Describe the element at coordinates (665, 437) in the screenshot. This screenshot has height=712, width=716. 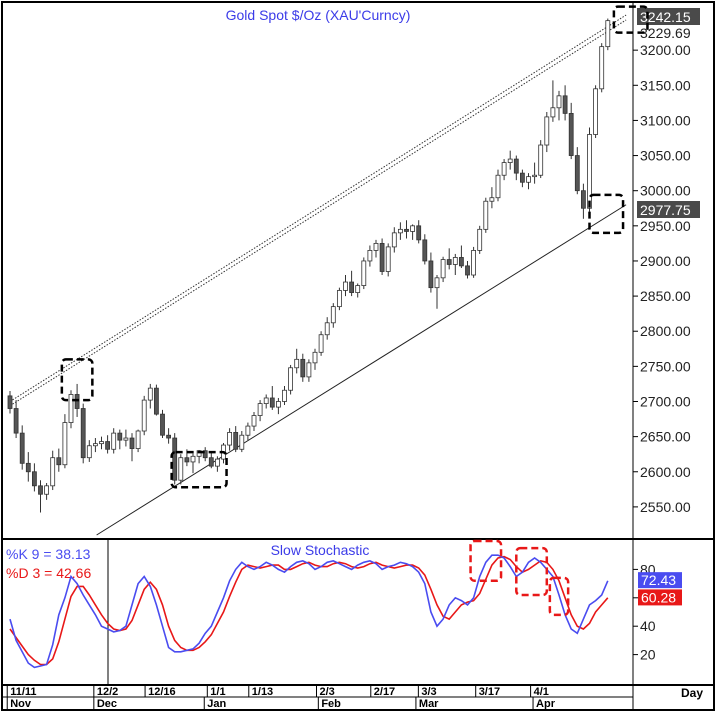
I see `price-tick-label: 2650.00` at that location.